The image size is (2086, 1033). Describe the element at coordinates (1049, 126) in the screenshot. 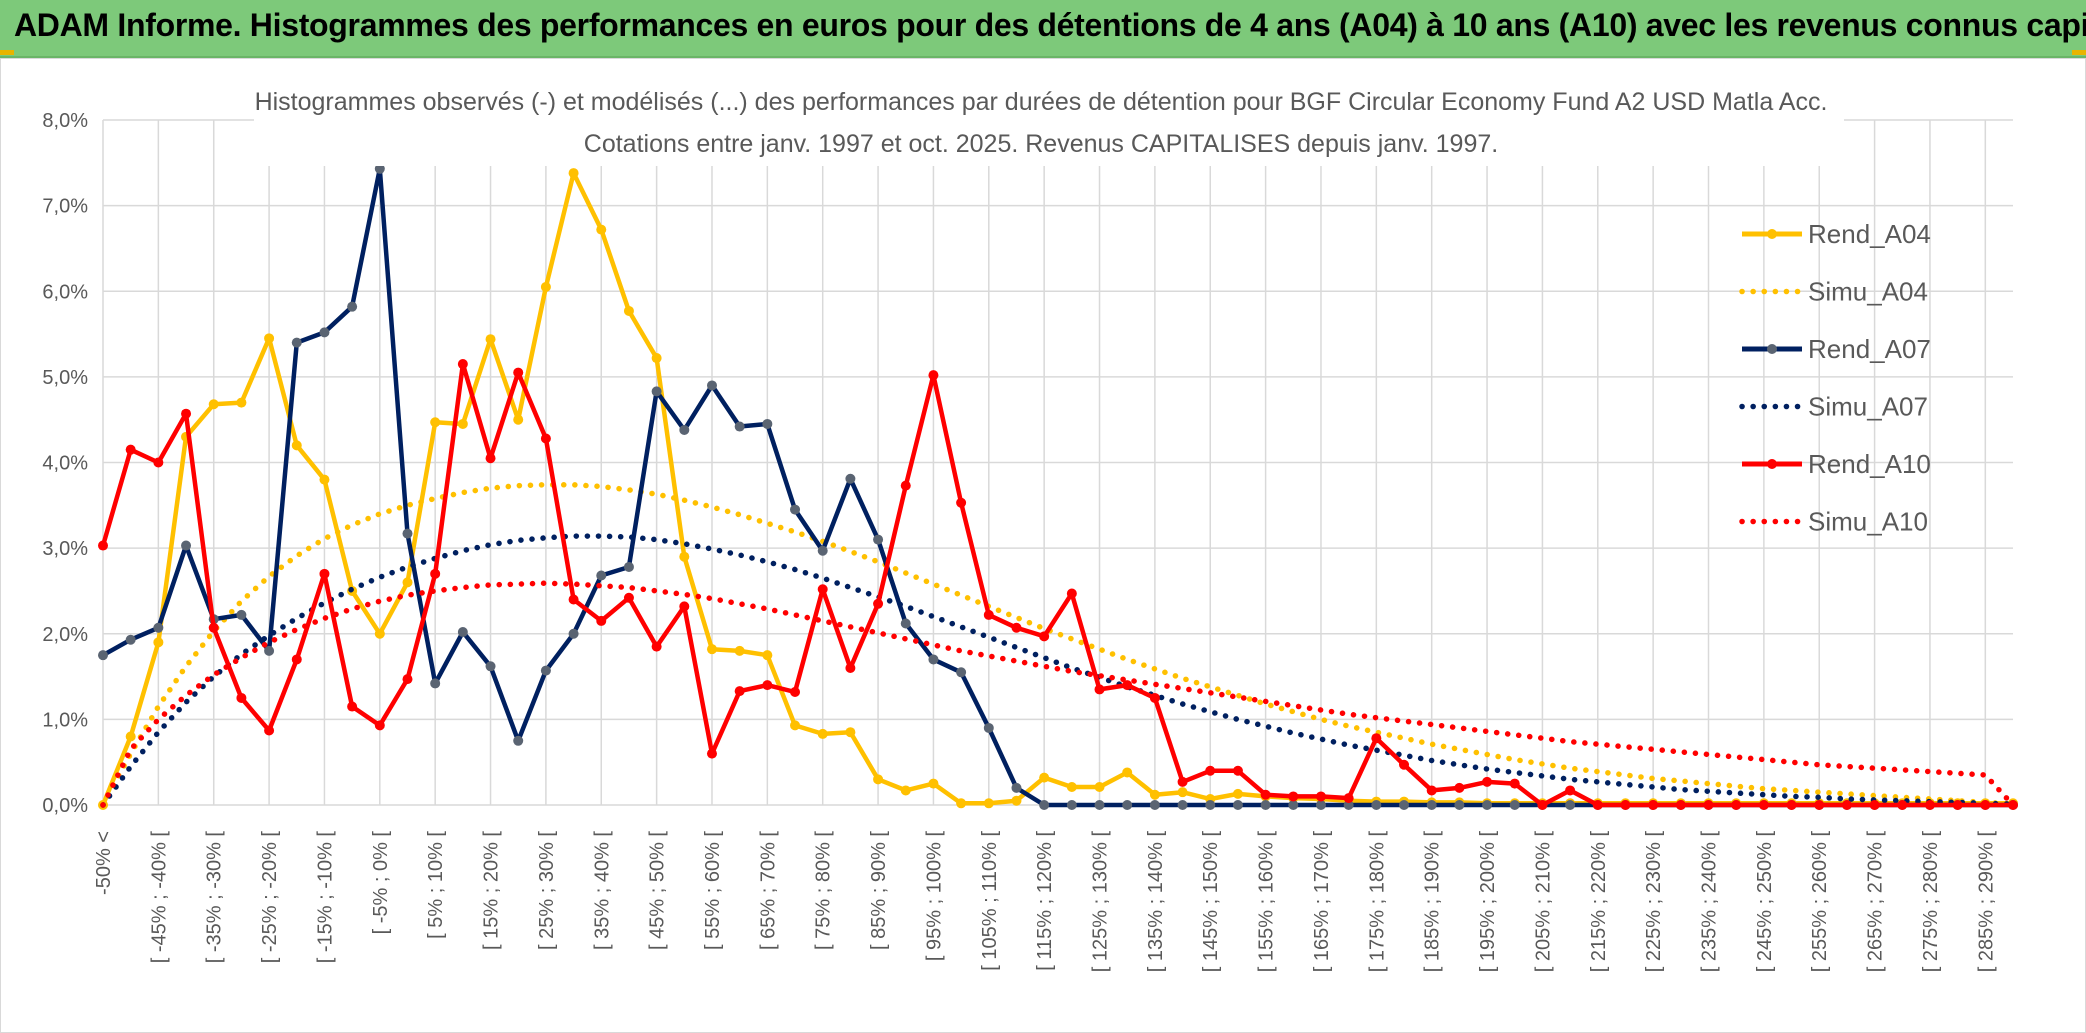

I see `title-background` at that location.